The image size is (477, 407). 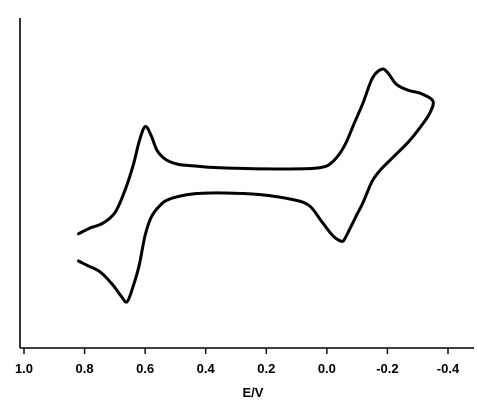 What do you see at coordinates (24, 368) in the screenshot?
I see `x-tick-label: 1.0` at bounding box center [24, 368].